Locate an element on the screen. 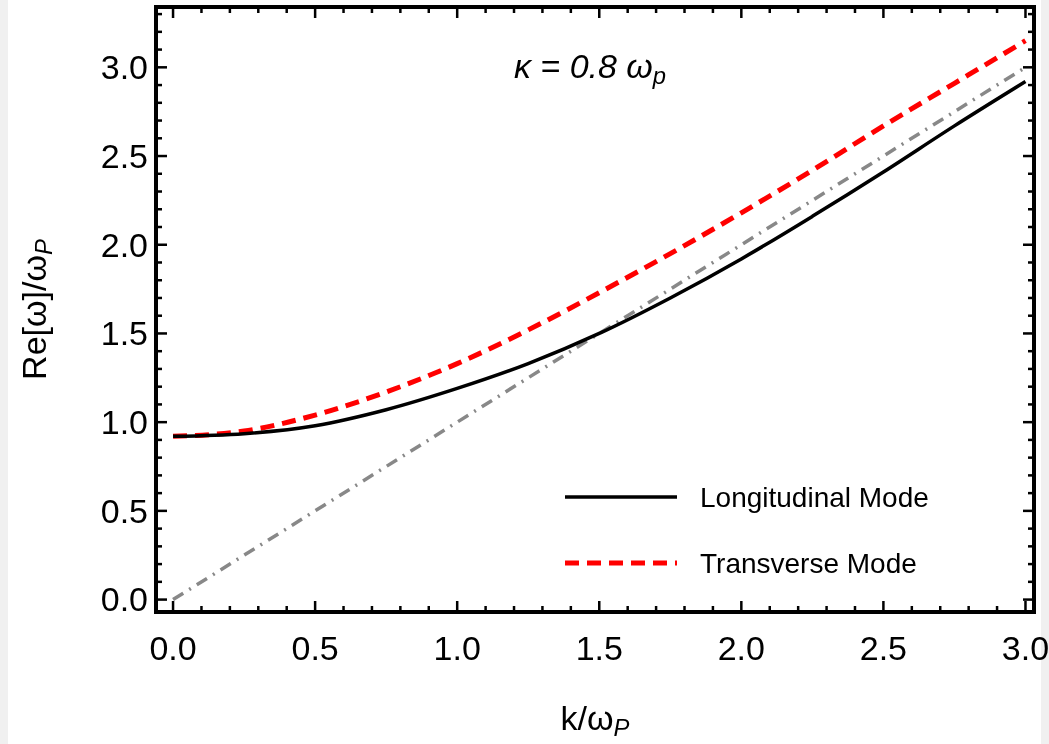  y-tick-label: 2.0 is located at coordinates (124, 244).